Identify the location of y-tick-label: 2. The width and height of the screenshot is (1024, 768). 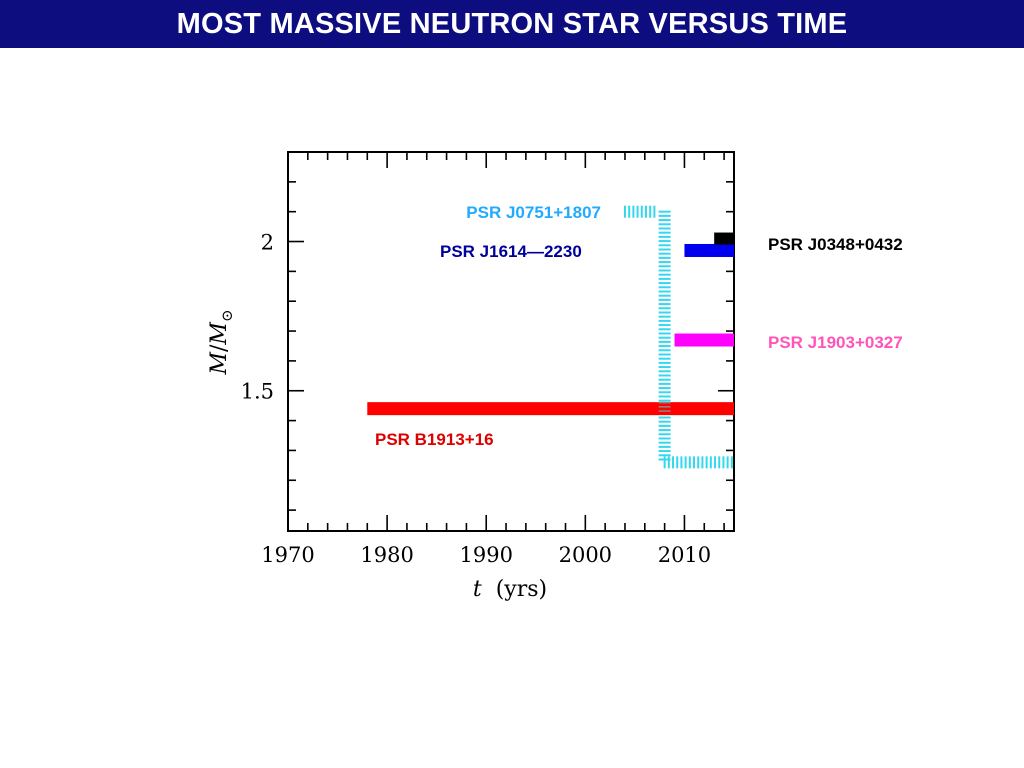
(267, 243).